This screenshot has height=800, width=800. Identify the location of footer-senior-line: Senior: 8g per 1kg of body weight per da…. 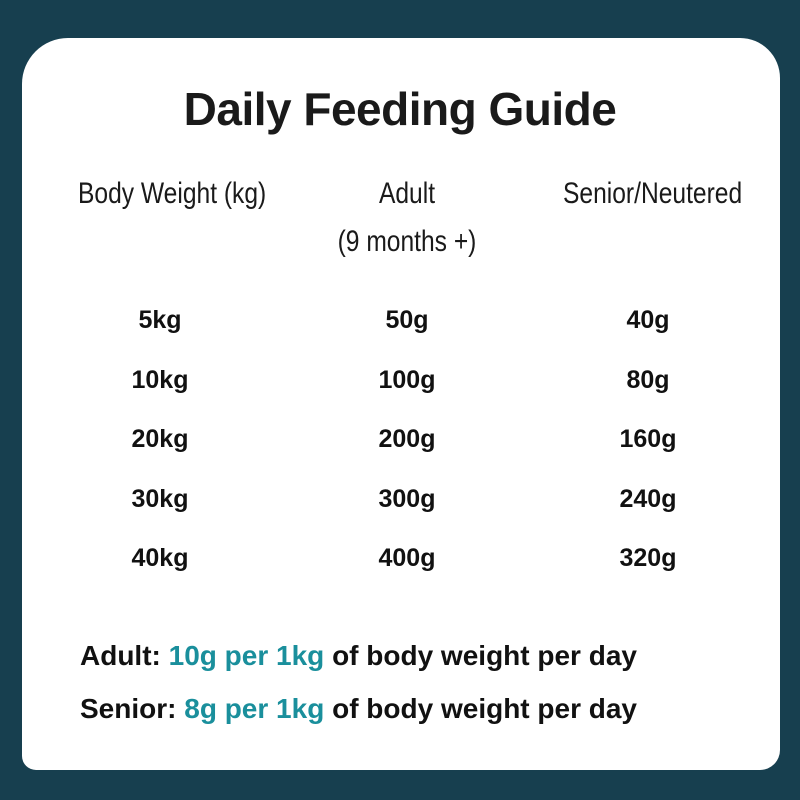
(358, 709).